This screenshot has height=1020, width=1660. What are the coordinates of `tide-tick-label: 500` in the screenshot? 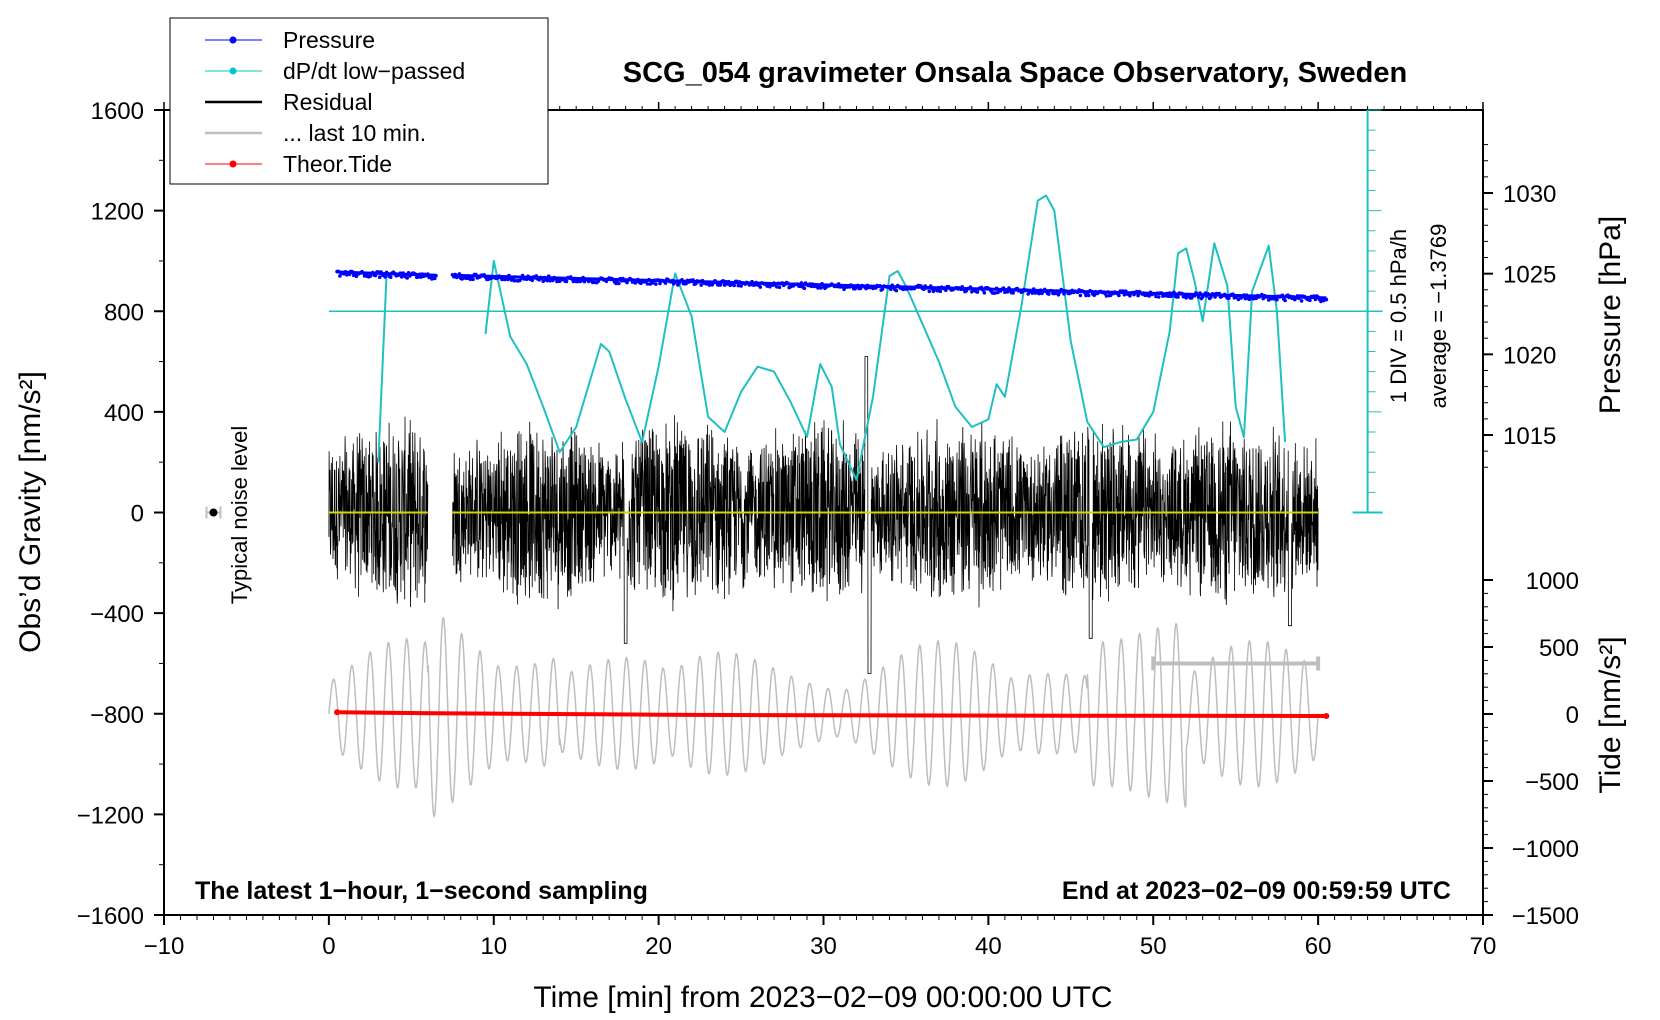 It's located at (1559, 648).